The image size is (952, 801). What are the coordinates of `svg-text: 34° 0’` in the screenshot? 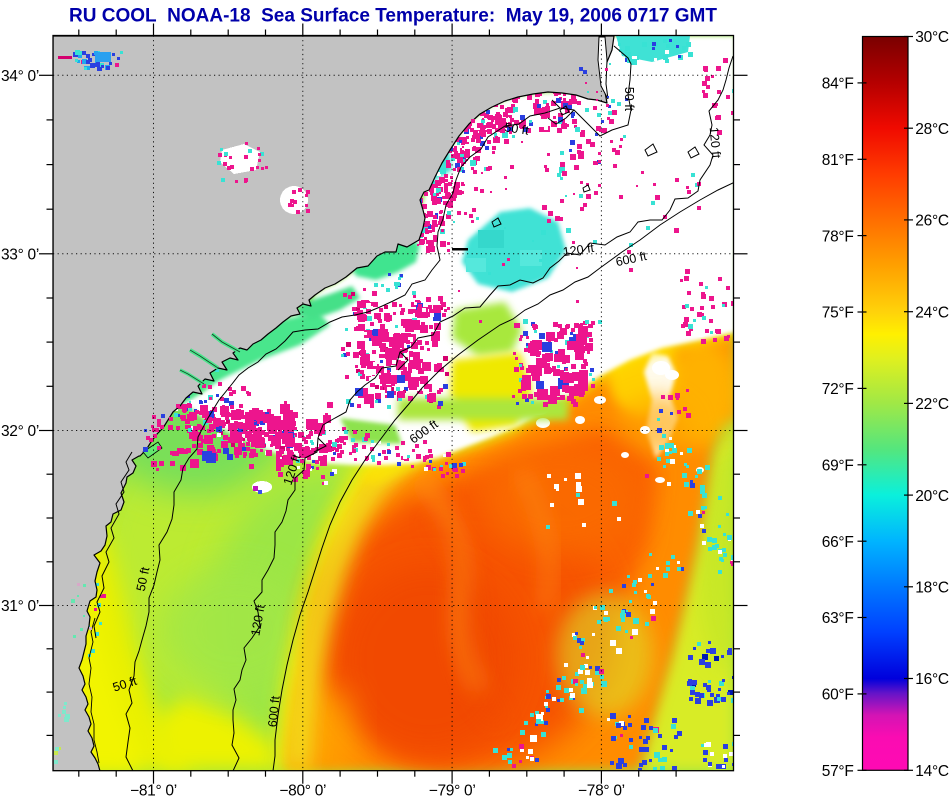 It's located at (20, 76).